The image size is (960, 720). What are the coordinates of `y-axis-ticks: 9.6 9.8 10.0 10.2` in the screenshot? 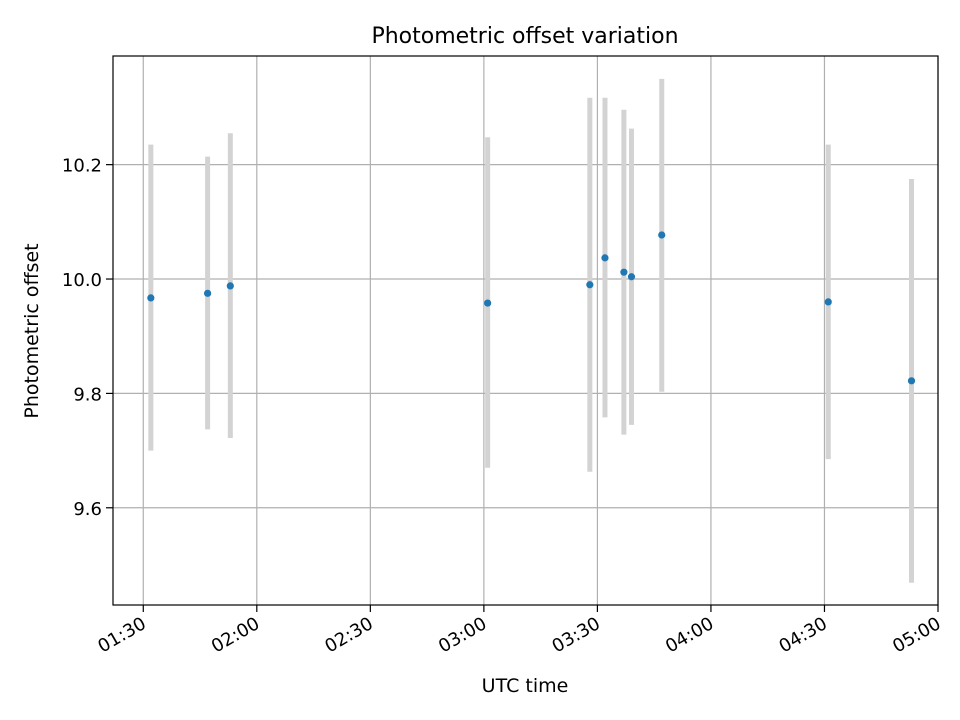 It's located at (87, 338).